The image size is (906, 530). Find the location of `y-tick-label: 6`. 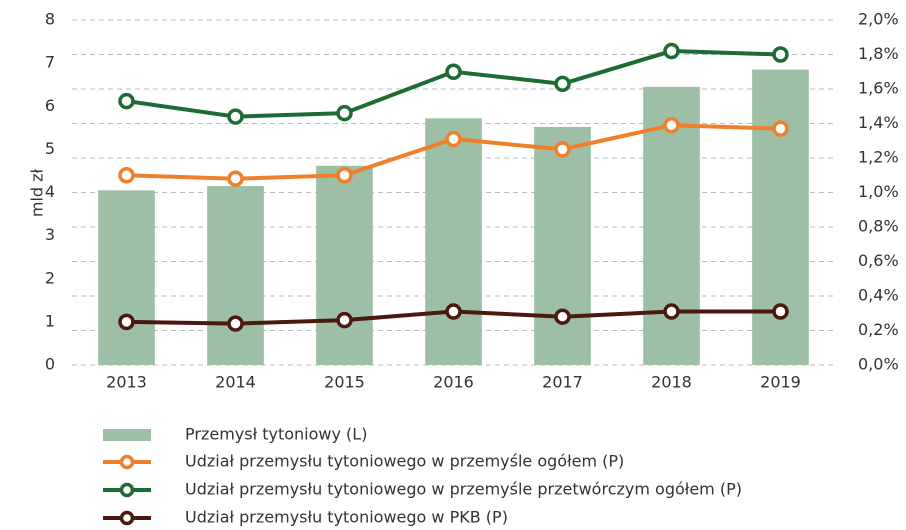

y-tick-label: 6 is located at coordinates (50, 105).